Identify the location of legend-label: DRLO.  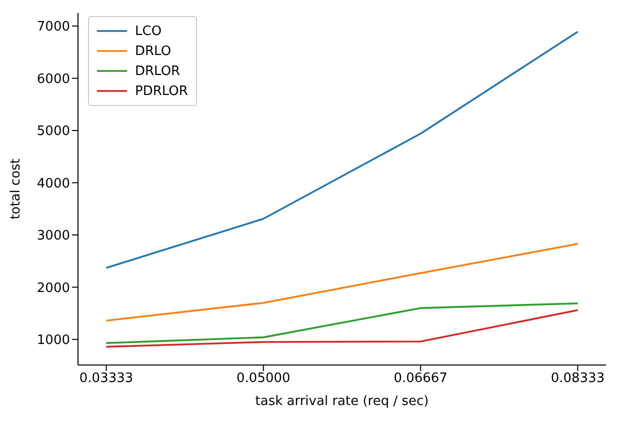
(153, 51).